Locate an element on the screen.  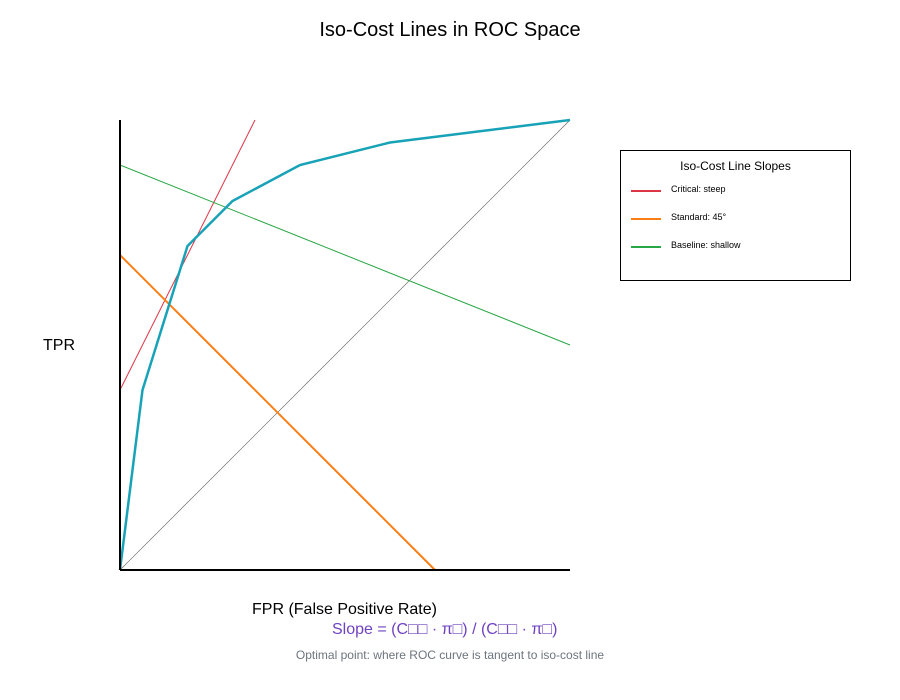
chart-title: Iso-Cost Lines in ROC Space is located at coordinates (450, 30).